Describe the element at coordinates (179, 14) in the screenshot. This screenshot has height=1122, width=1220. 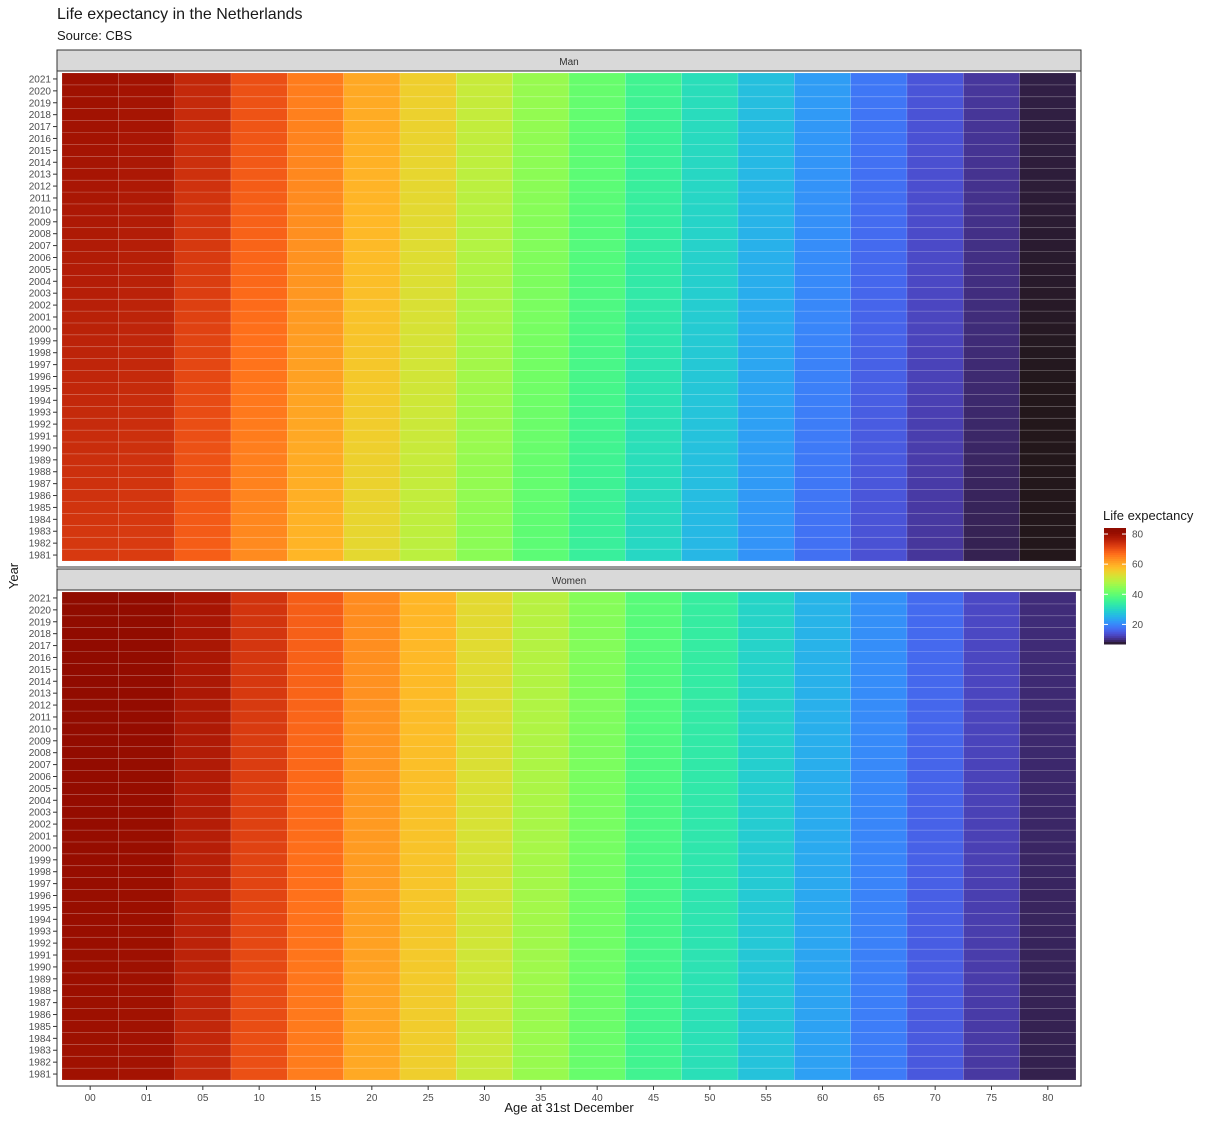
I see `chart-title: Life expectancy in the Netherlands` at that location.